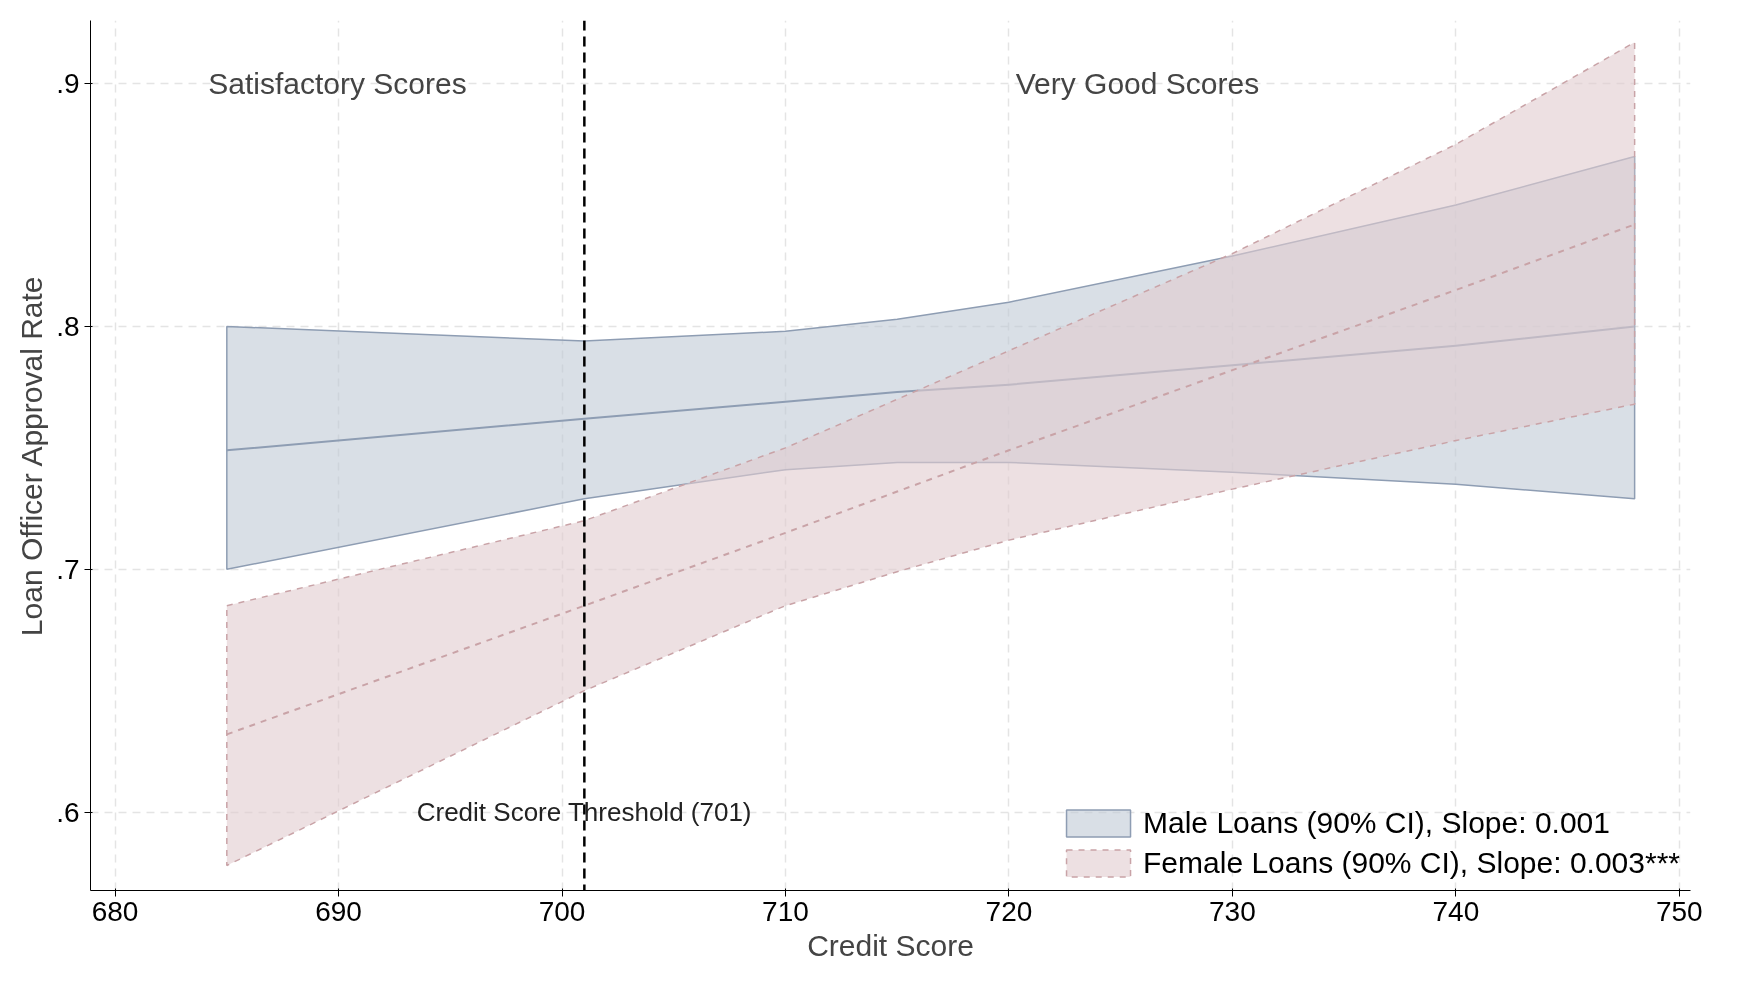  Describe the element at coordinates (338, 911) in the screenshot. I see `x-tick-label: 690` at that location.